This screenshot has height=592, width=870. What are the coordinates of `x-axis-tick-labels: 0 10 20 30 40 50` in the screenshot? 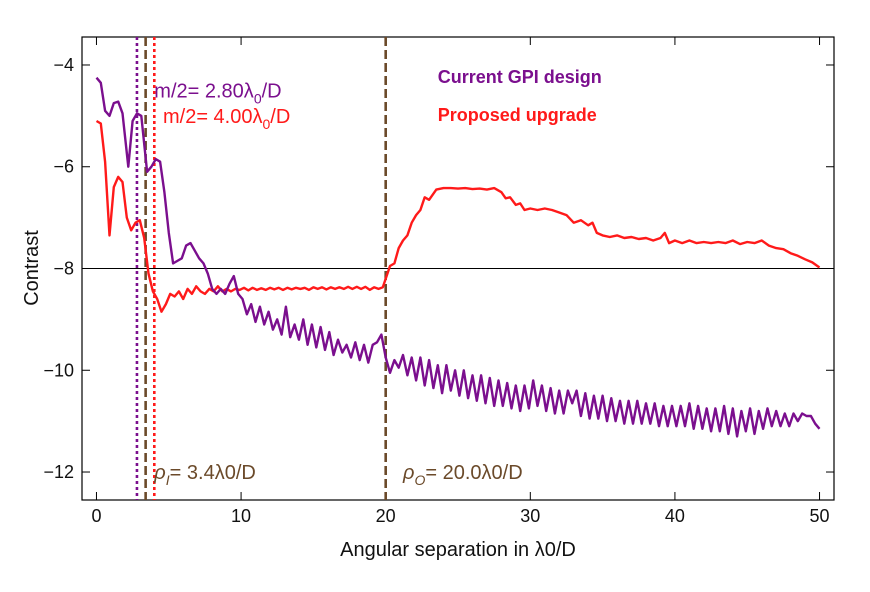 It's located at (460, 516).